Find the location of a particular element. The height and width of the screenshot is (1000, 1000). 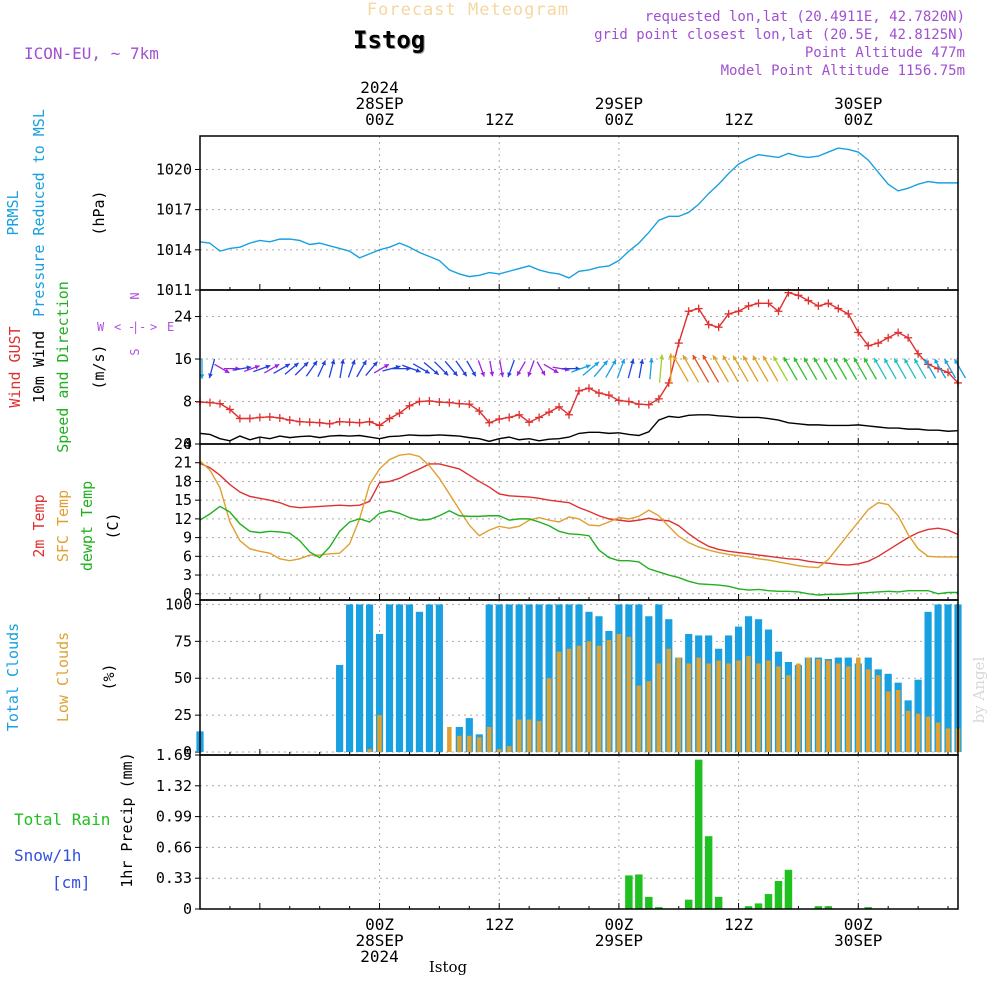

top-time-label-0-1: 28SEP is located at coordinates (379, 103).